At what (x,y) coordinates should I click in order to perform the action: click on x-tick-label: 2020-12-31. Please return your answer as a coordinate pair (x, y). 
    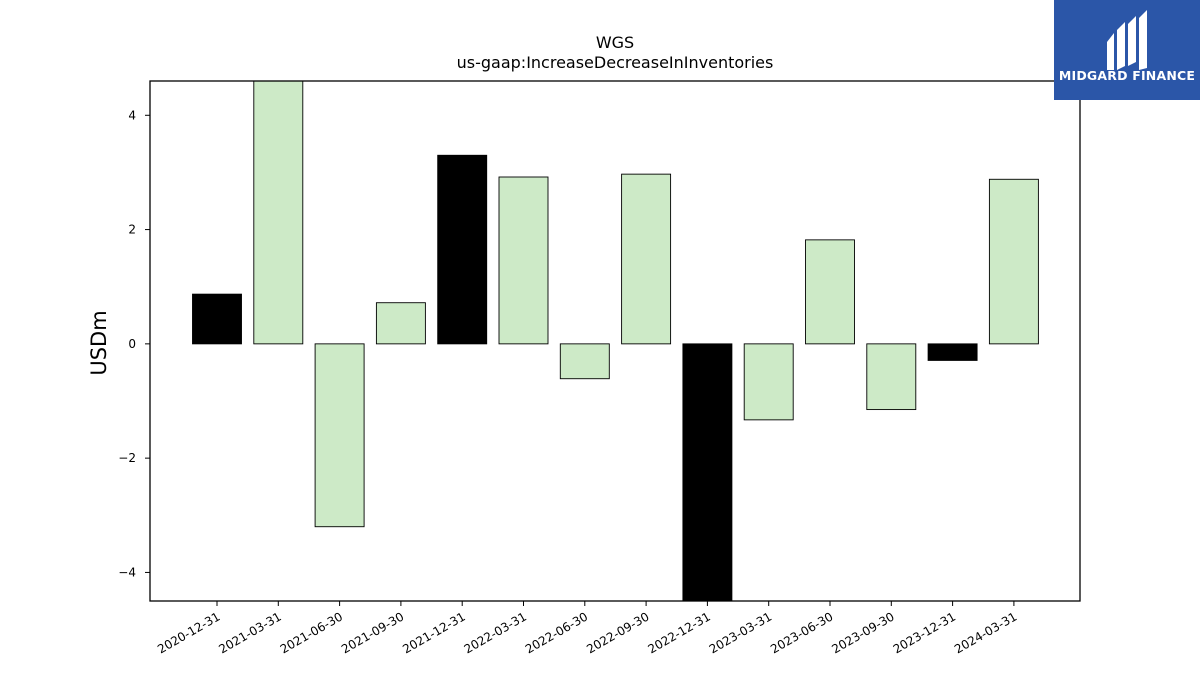
    Looking at the image, I should click on (188, 632).